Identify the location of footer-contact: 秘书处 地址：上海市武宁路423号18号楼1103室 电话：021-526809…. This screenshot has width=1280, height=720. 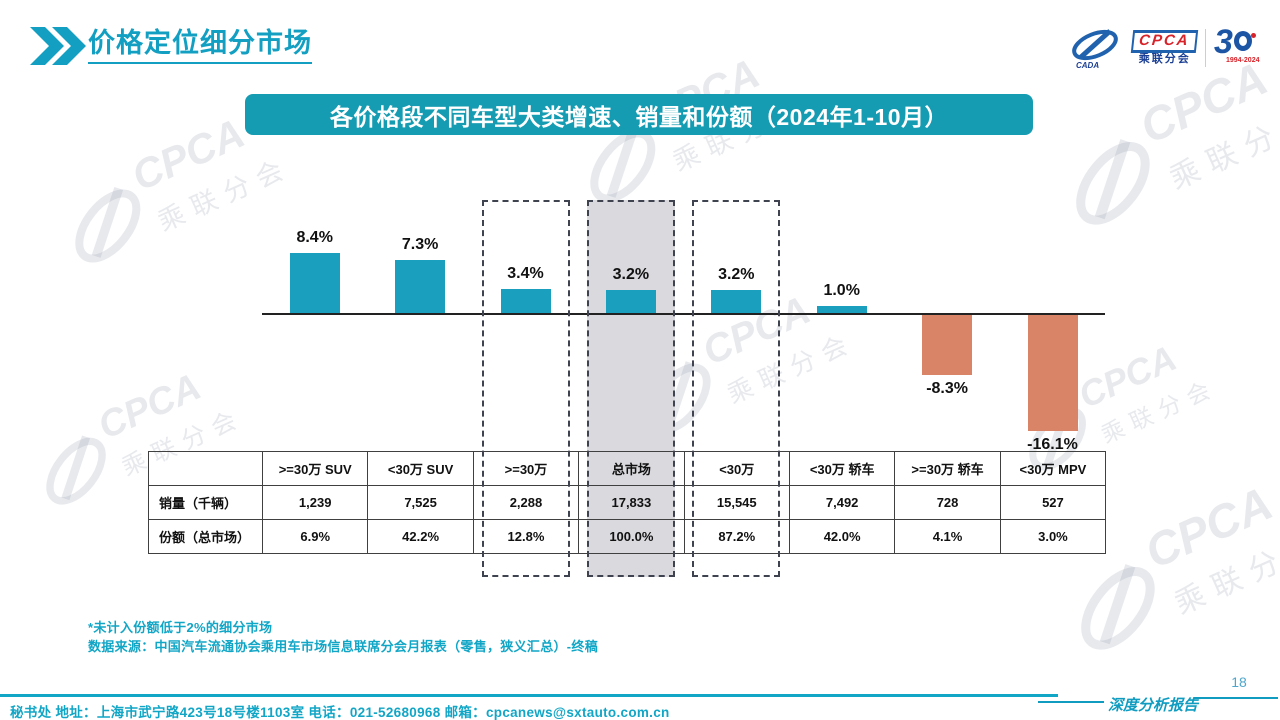
(340, 712).